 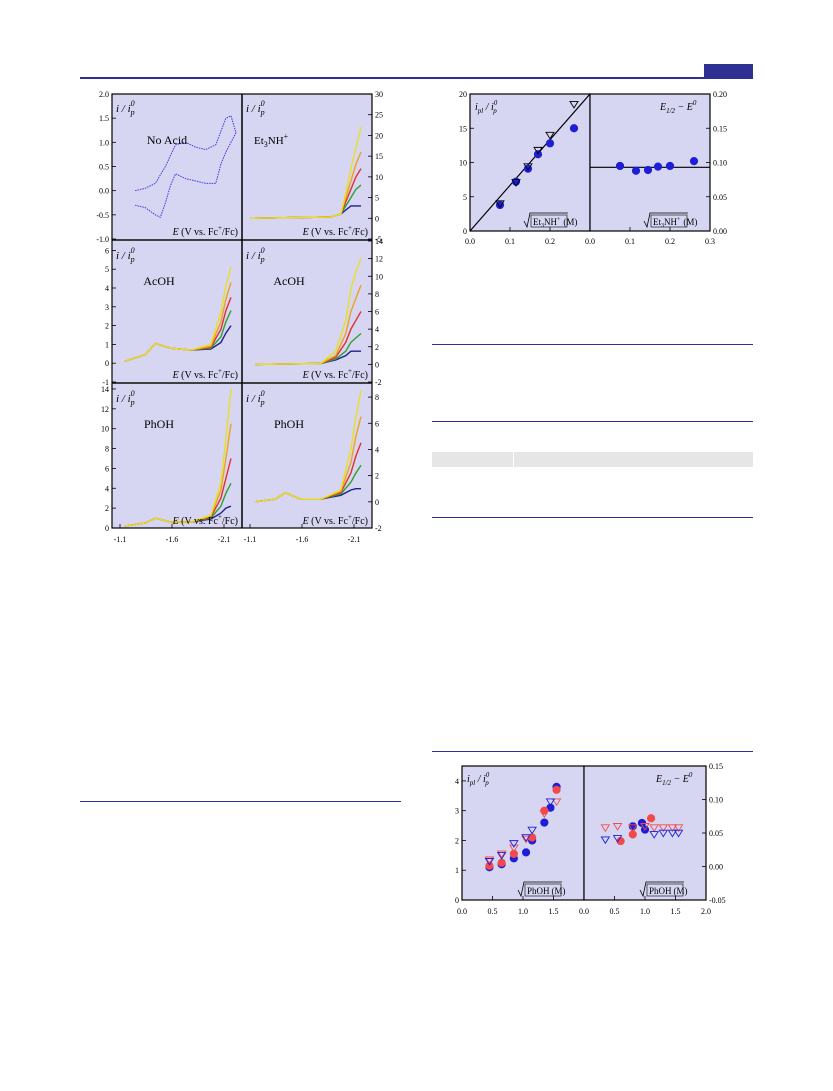 What do you see at coordinates (463, 94) in the screenshot?
I see `y-tick-label: 20` at bounding box center [463, 94].